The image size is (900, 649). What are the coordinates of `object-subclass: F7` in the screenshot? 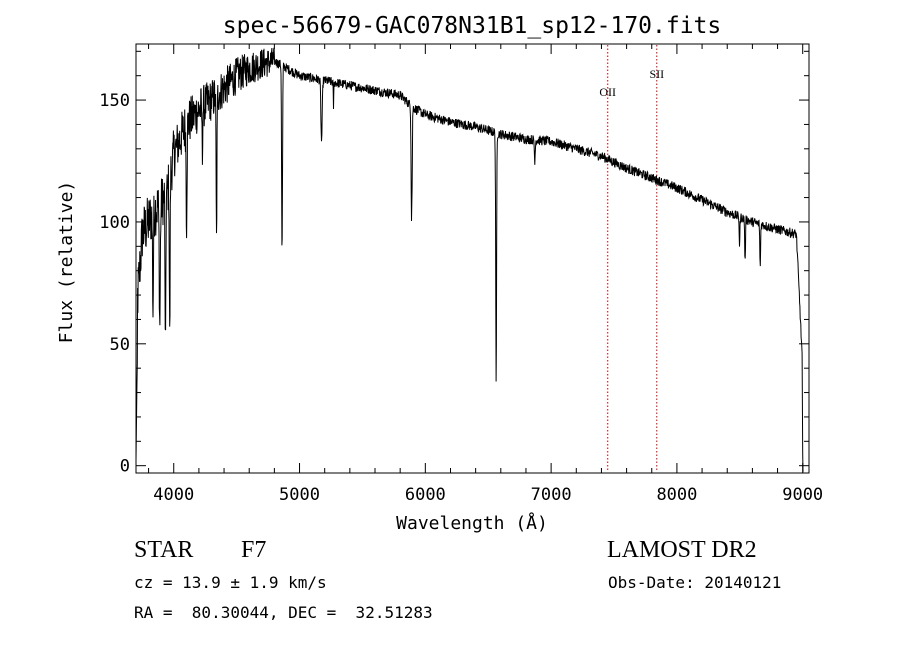 It's located at (254, 550).